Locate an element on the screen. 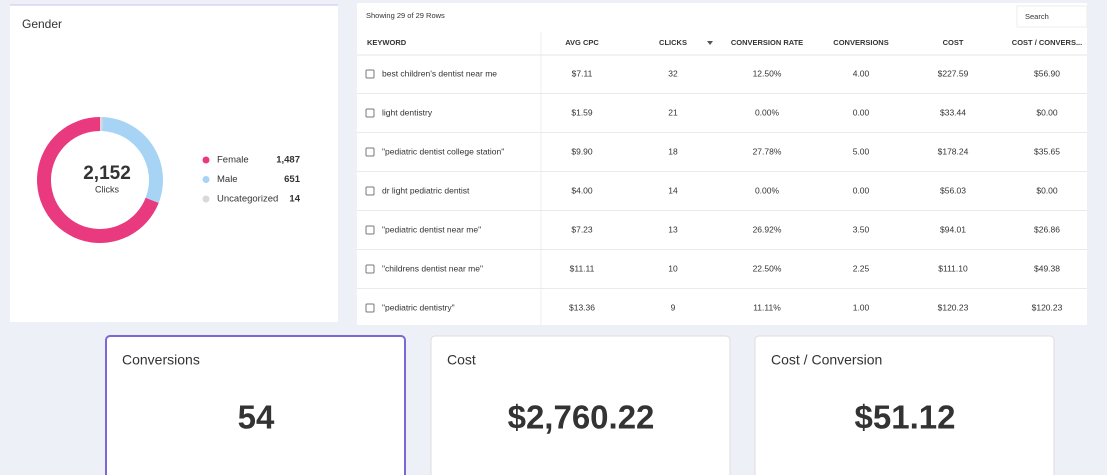 This screenshot has width=1107, height=475. chart-title: Gender is located at coordinates (42, 24).